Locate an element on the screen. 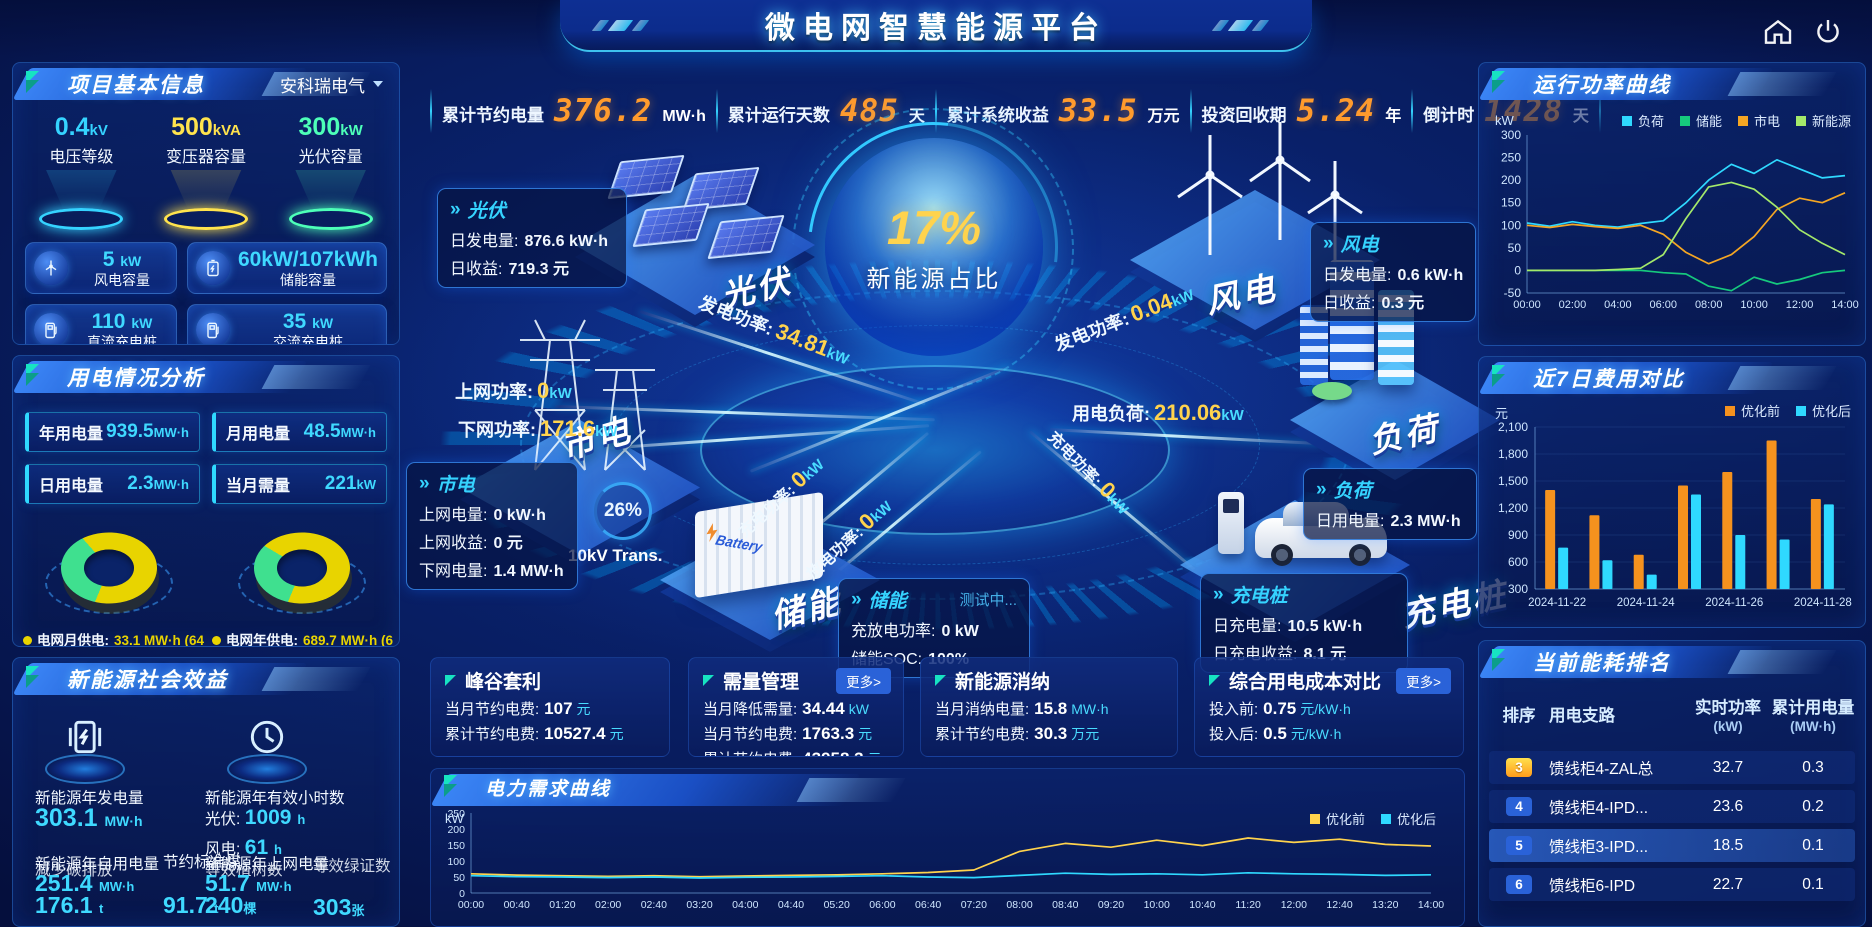  wind-hours: 风电: 61 h is located at coordinates (243, 847).